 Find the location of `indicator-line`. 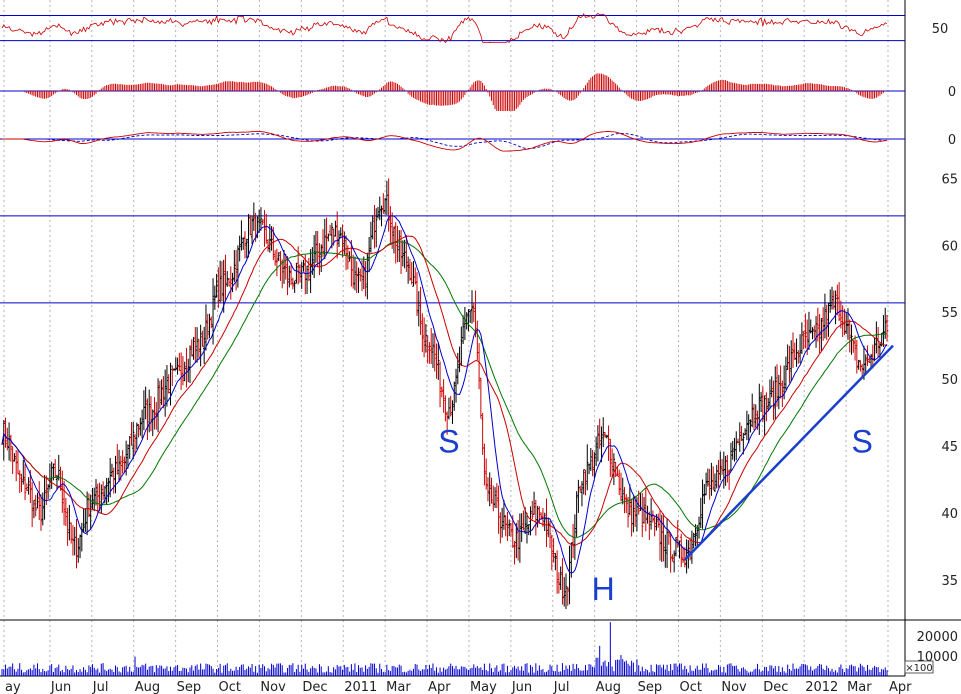

indicator-line is located at coordinates (445, 141).